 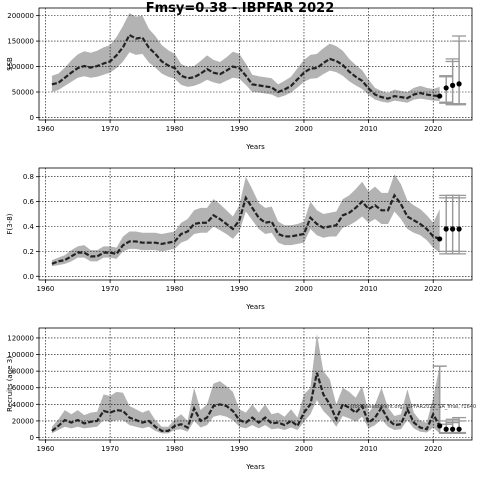 What do you see at coordinates (304, 449) in the screenshot?
I see `recruits-xtick-label: 2000` at bounding box center [304, 449].